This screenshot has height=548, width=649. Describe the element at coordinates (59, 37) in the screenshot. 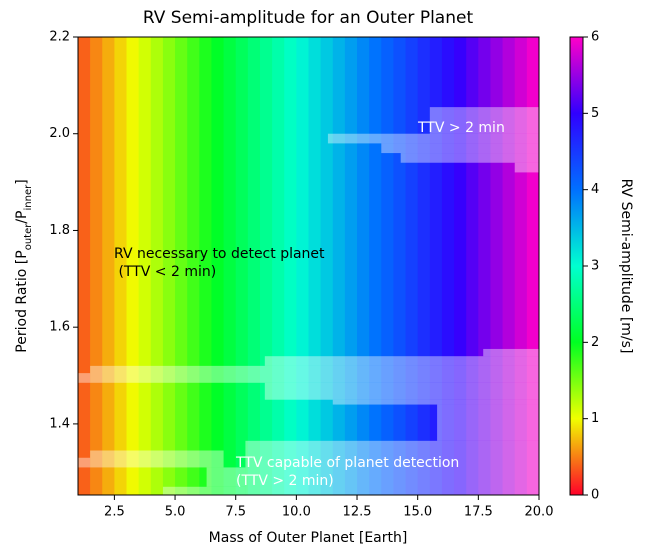

I see `y-tick-label: 2.2` at that location.